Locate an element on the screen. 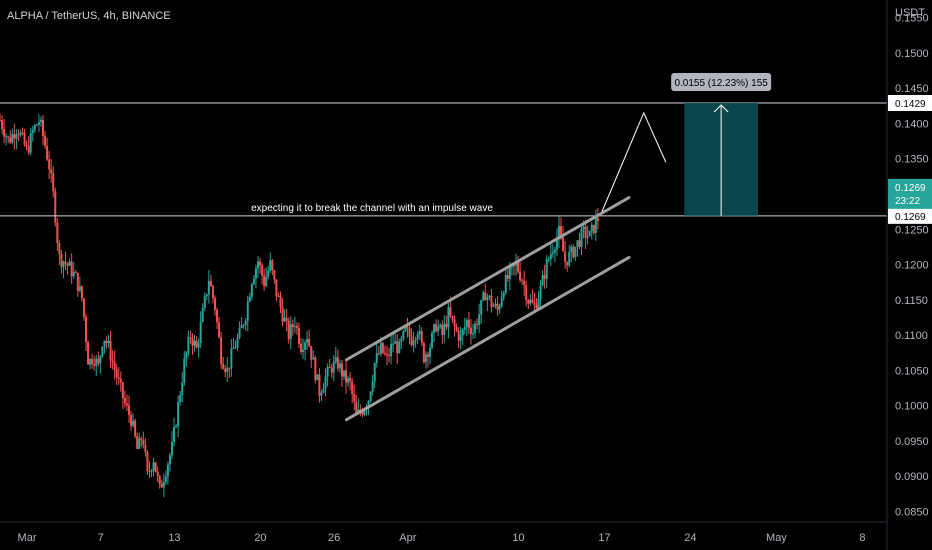 The height and width of the screenshot is (550, 932). time-axis: Mar 7 13 20 26 Apr 10 17 24 May 8 is located at coordinates (442, 538).